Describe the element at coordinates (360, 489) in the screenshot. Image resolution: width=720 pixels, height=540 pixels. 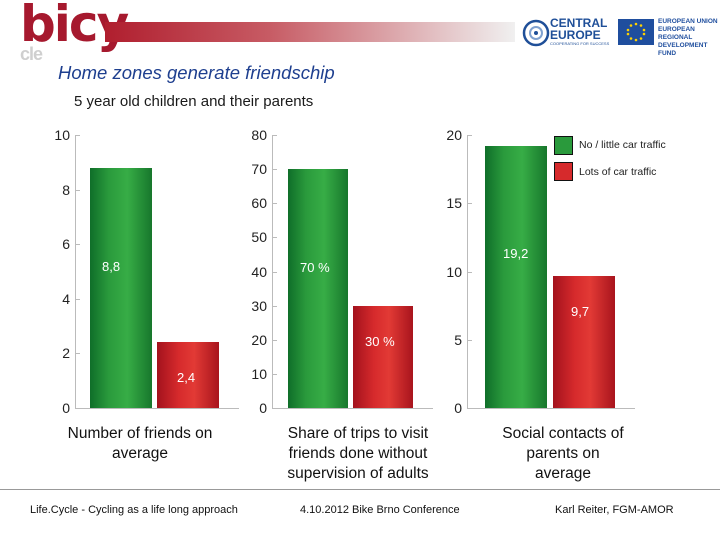
I see `footer-divider` at that location.